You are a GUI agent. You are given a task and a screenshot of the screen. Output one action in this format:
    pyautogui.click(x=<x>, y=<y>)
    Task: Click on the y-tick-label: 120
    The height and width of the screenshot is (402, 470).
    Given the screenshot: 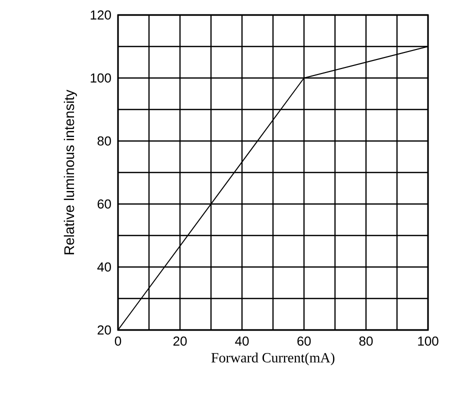 What is the action you would take?
    pyautogui.click(x=100, y=15)
    